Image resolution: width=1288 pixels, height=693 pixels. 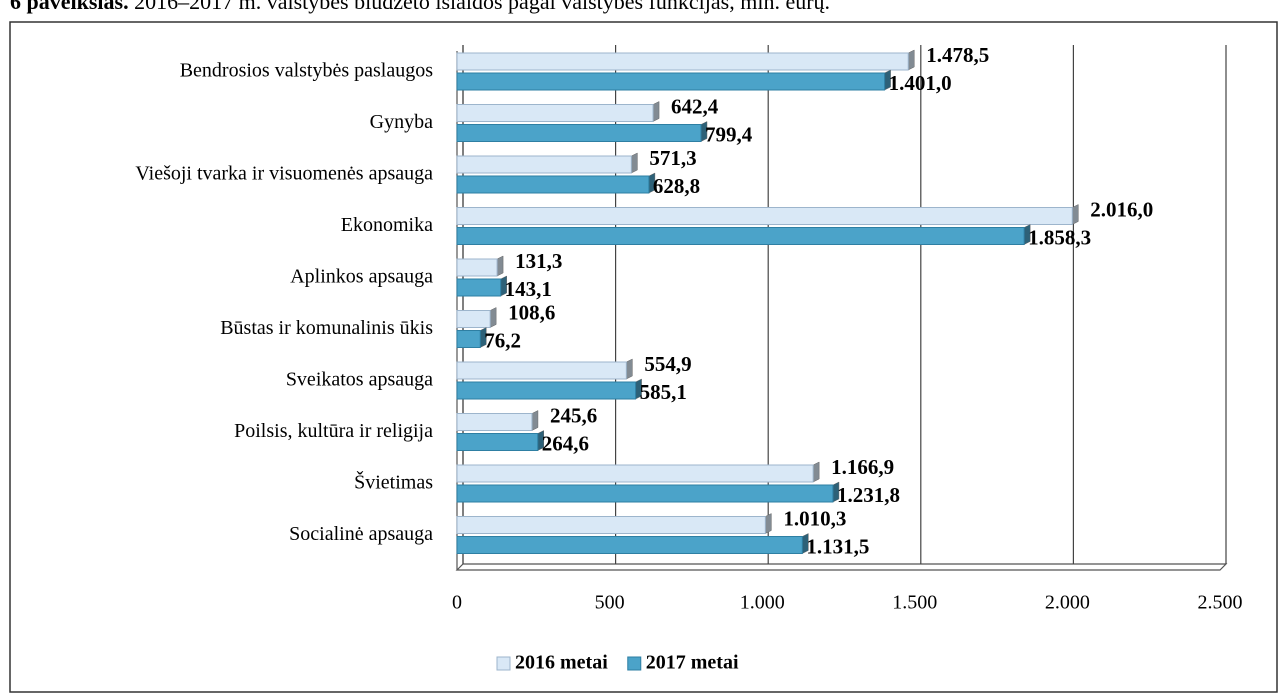 What do you see at coordinates (531, 312) in the screenshot?
I see `data-label: 108,6` at bounding box center [531, 312].